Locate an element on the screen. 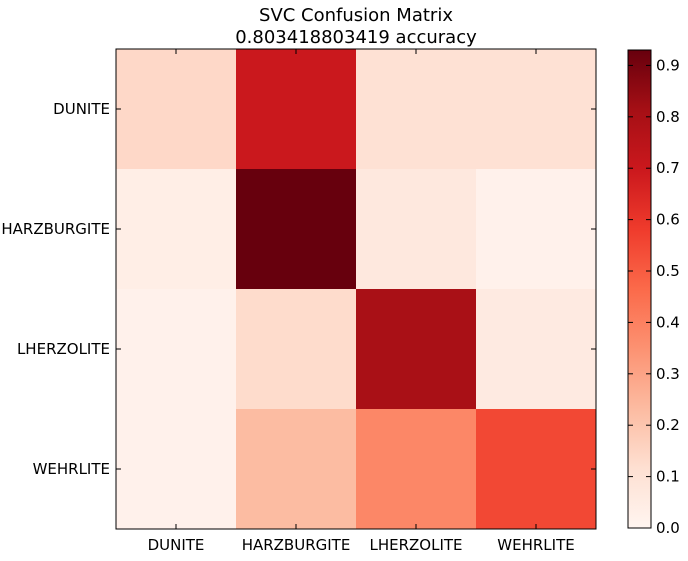 Image resolution: width=688 pixels, height=561 pixels. chart-title: SVC Confusion Matrix is located at coordinates (356, 15).